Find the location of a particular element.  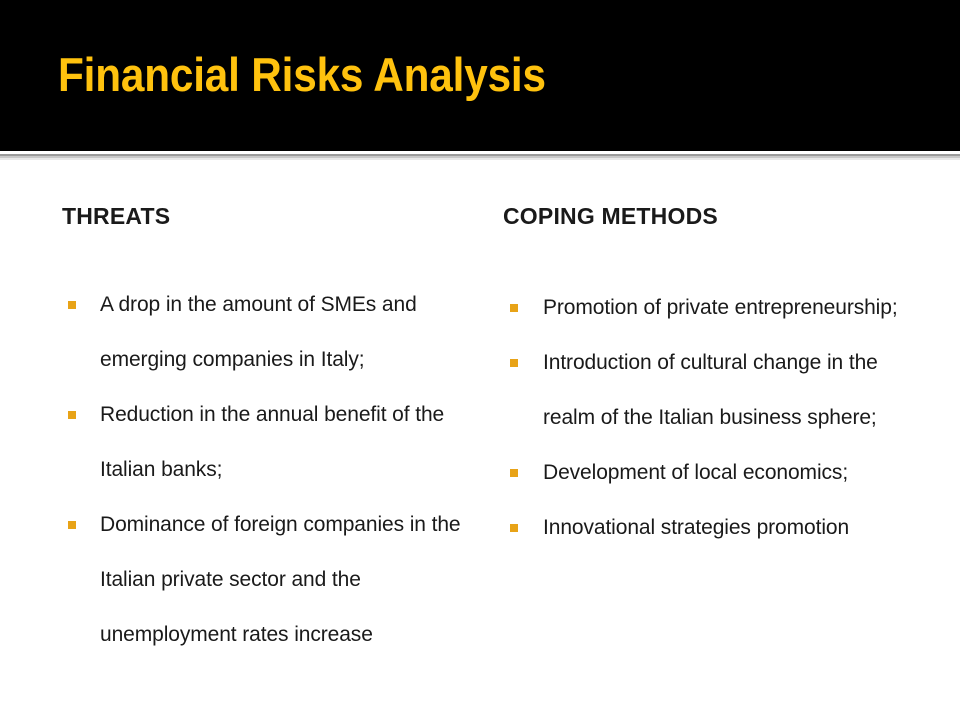

banner-divider is located at coordinates (480, 156).